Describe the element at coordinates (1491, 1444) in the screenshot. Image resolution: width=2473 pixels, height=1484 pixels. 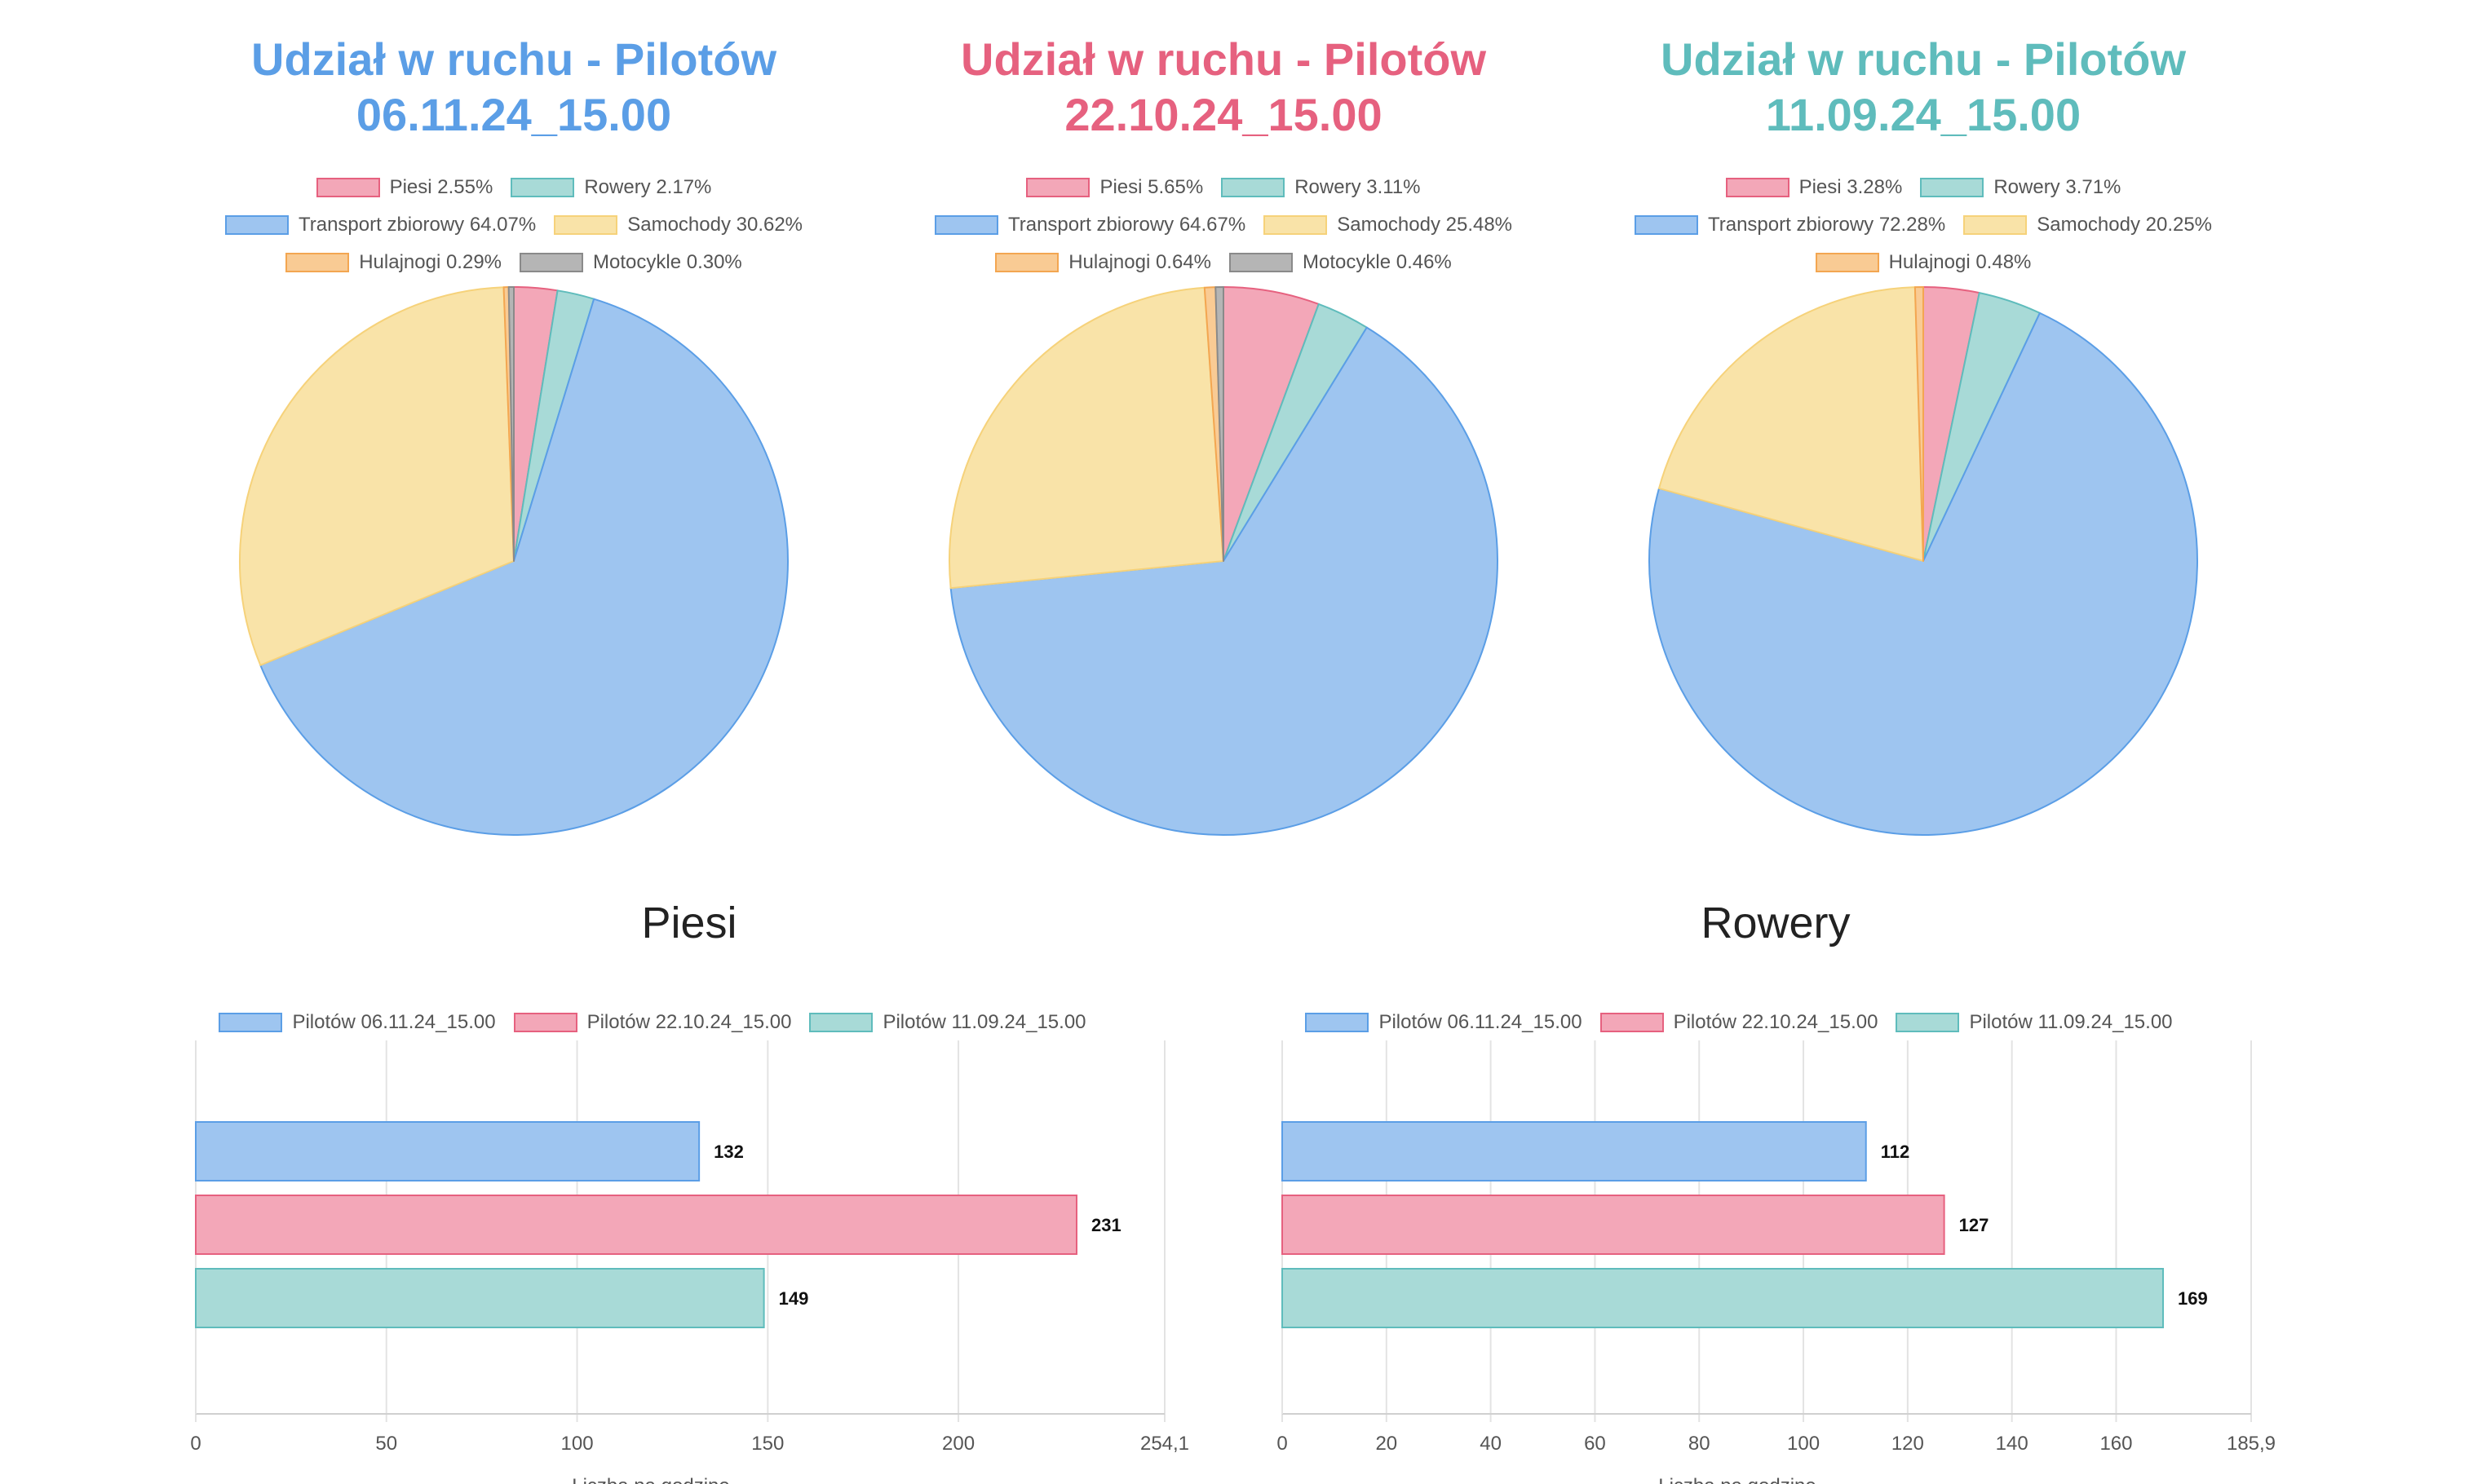
I see `x-tick-label: 40` at that location.